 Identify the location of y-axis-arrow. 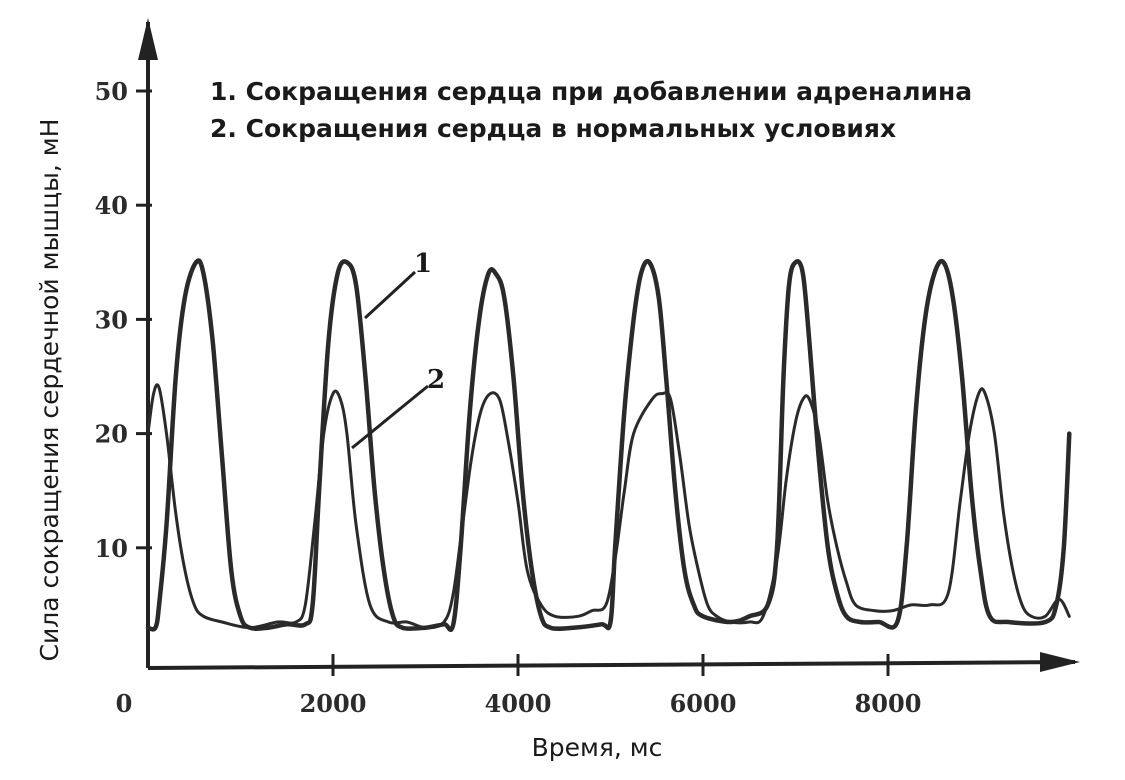
(148, 39).